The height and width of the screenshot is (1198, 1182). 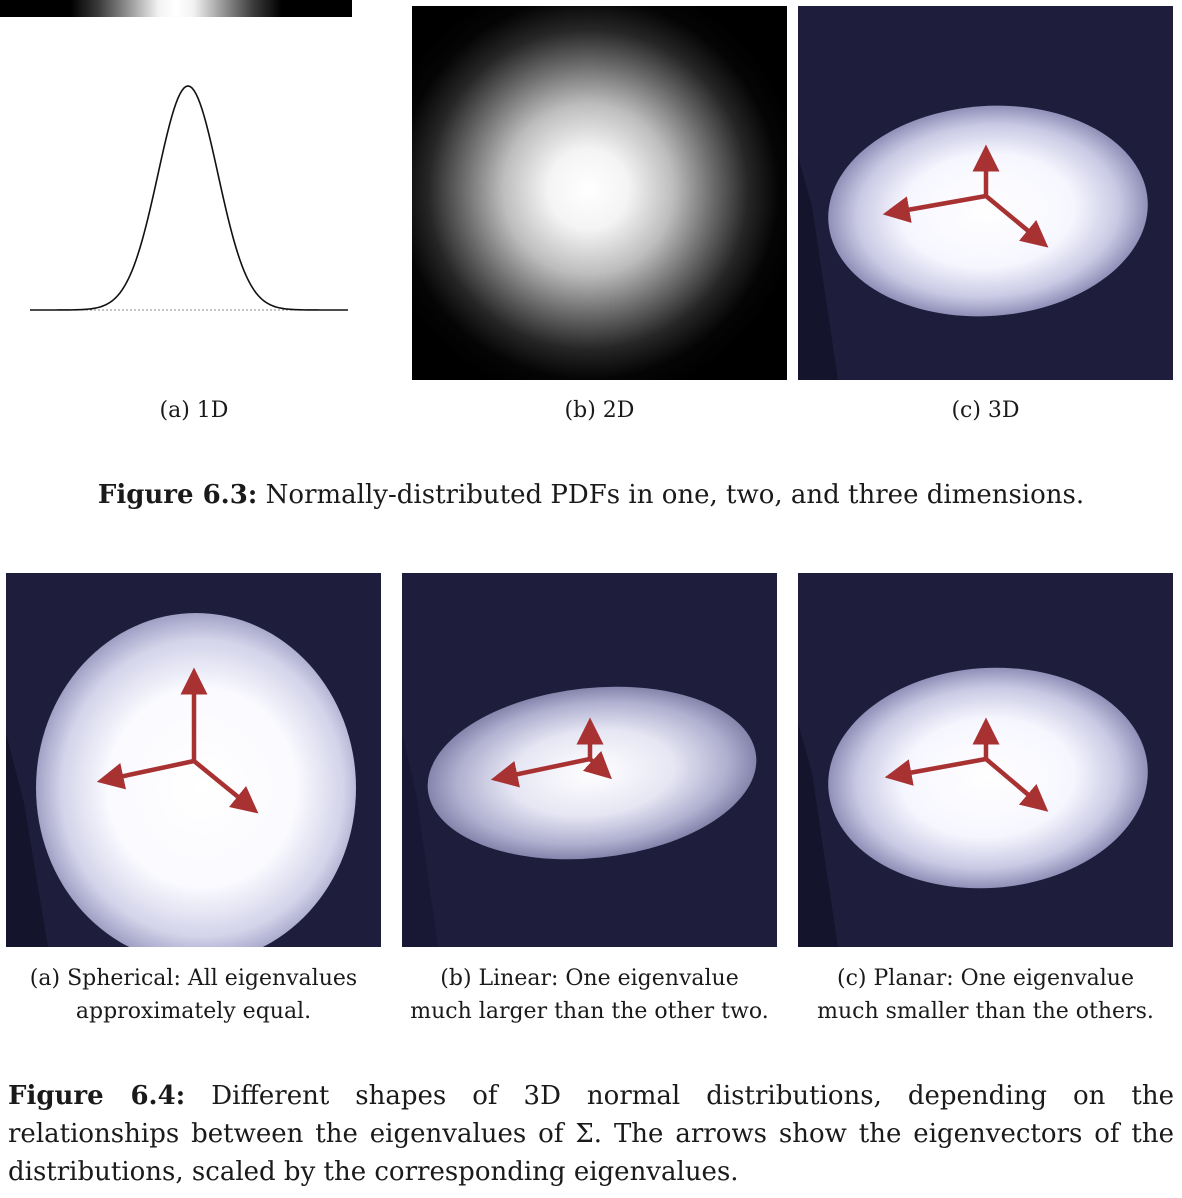 I want to click on planar-distribution-render, so click(x=985, y=760).